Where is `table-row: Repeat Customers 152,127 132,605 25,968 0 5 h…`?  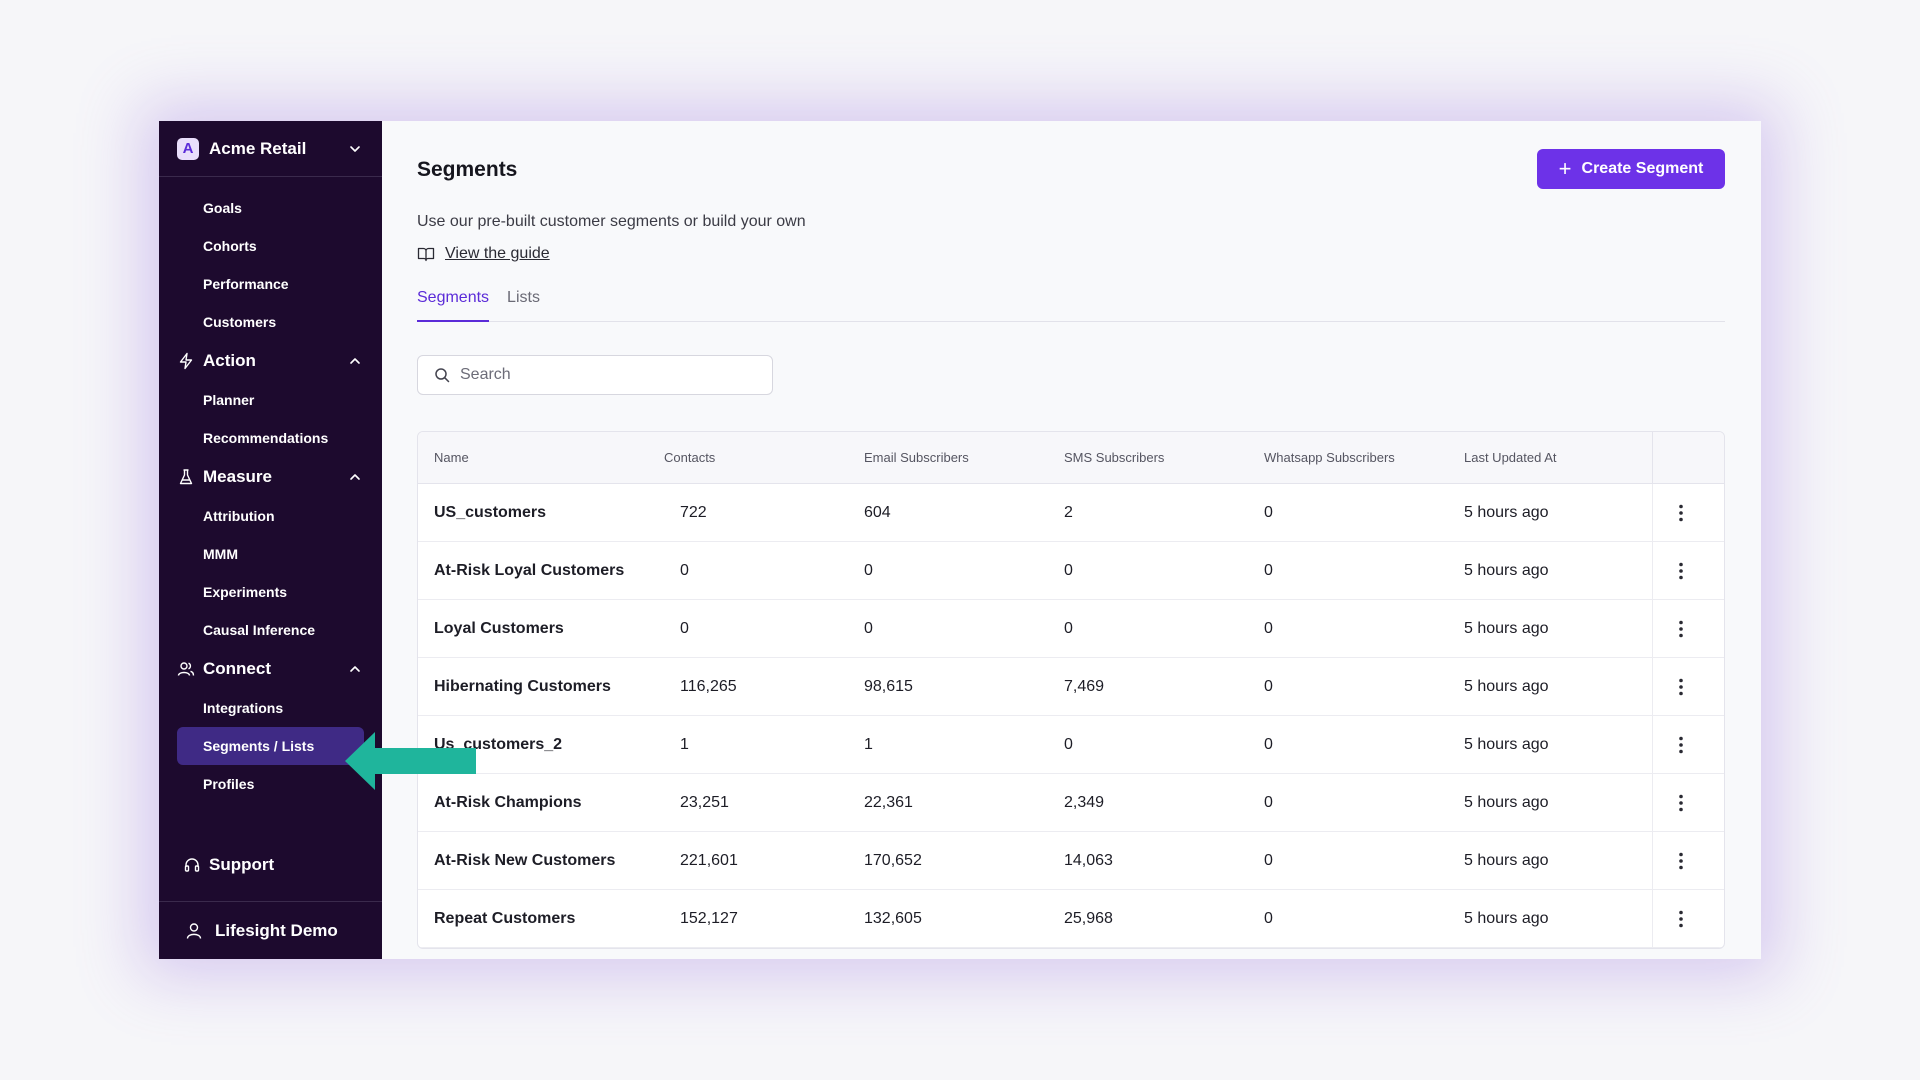 table-row: Repeat Customers 152,127 132,605 25,968 0 5 h… is located at coordinates (1071, 919).